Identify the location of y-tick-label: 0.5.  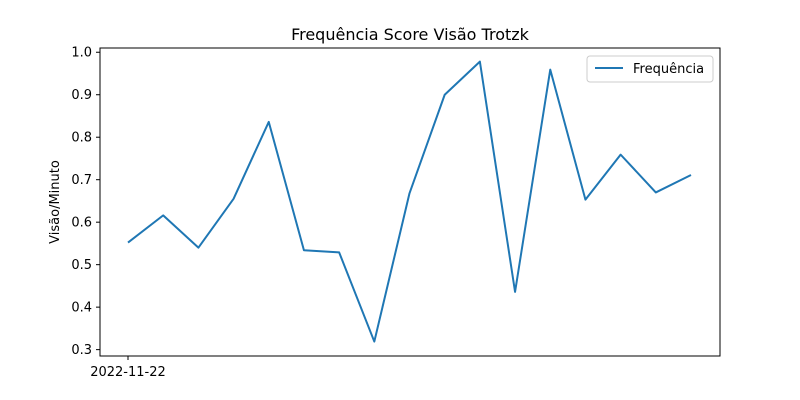
(81, 265).